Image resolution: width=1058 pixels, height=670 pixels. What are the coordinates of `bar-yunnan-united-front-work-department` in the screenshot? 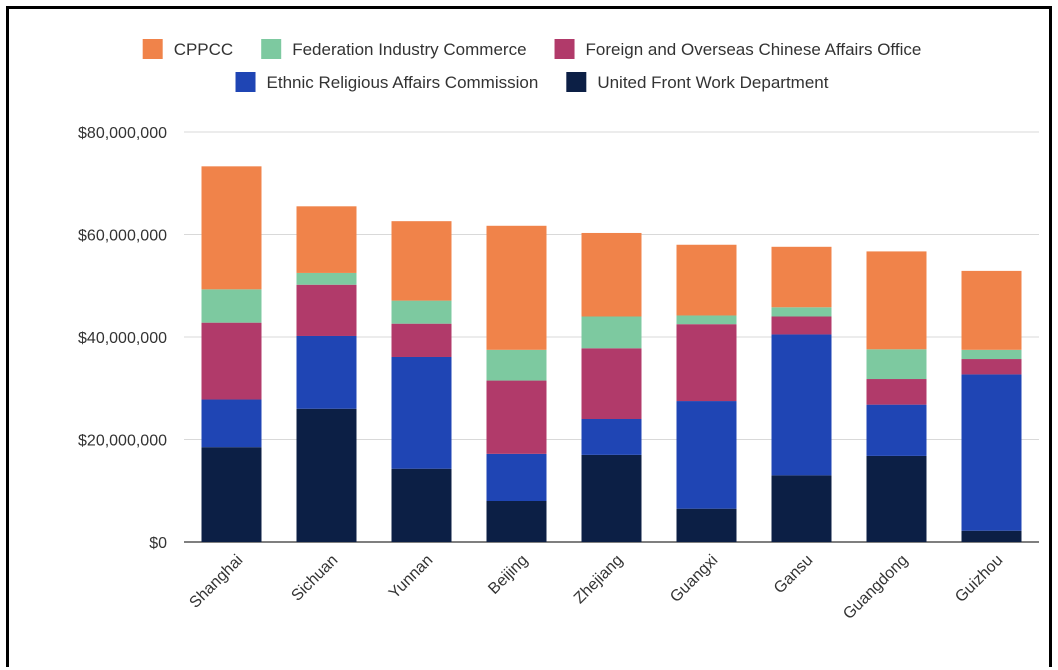 It's located at (421, 505).